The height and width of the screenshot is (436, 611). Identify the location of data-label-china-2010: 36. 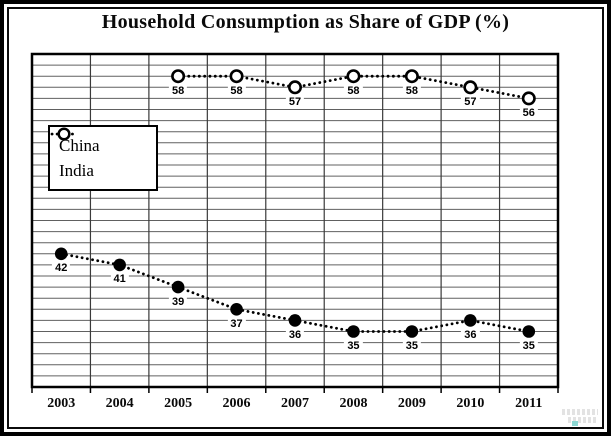
(470, 334).